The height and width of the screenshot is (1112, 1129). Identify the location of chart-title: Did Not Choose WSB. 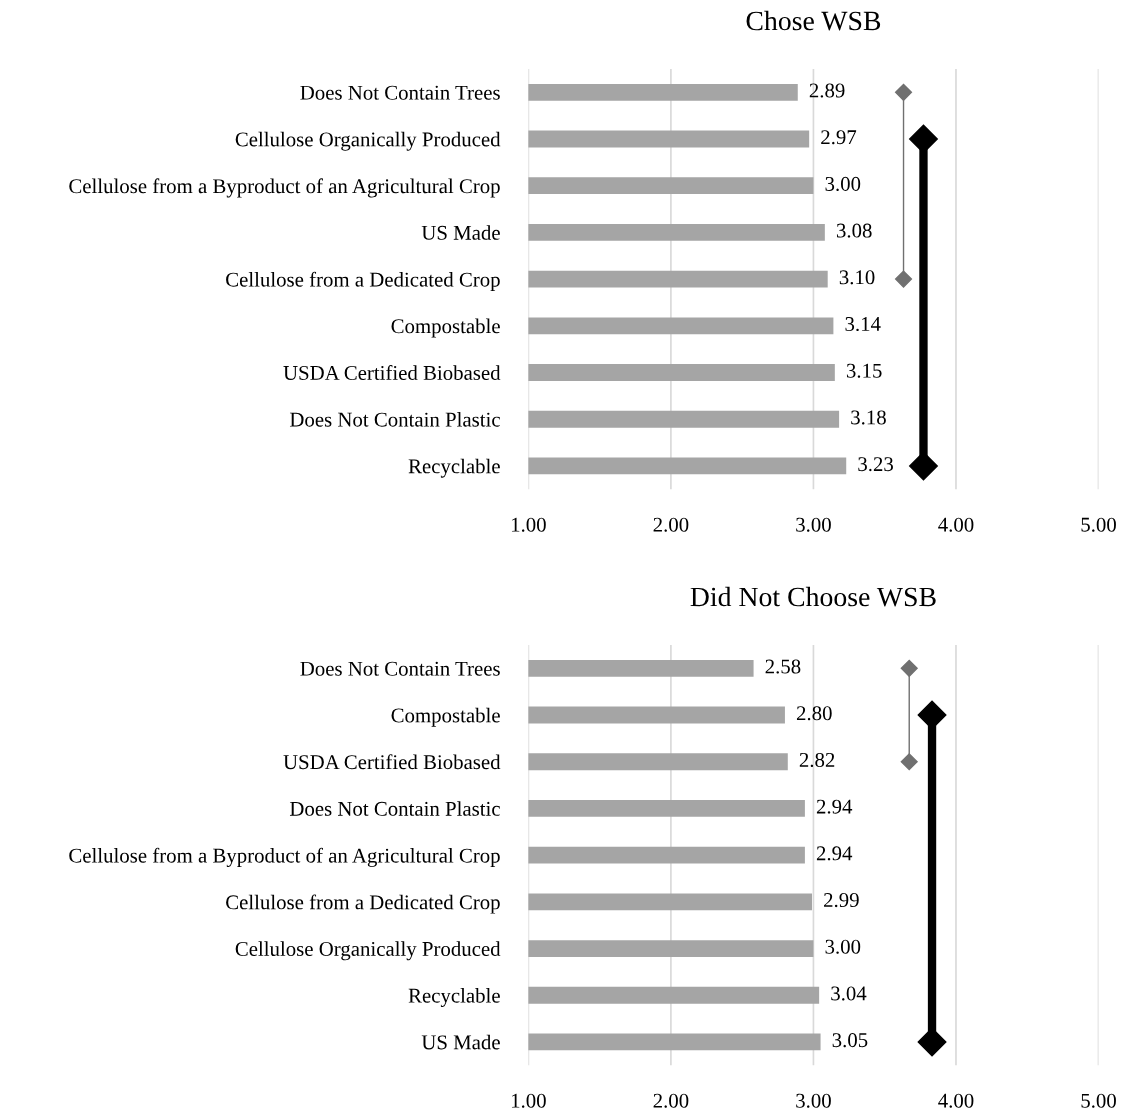
(813, 596).